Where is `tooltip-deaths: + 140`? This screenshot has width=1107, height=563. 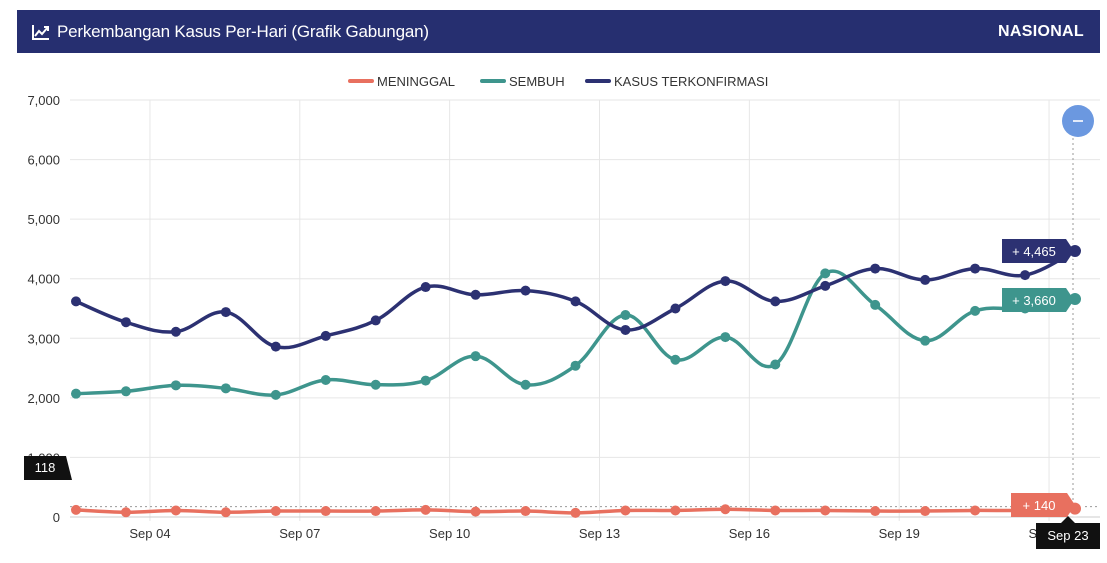 tooltip-deaths: + 140 is located at coordinates (1043, 505).